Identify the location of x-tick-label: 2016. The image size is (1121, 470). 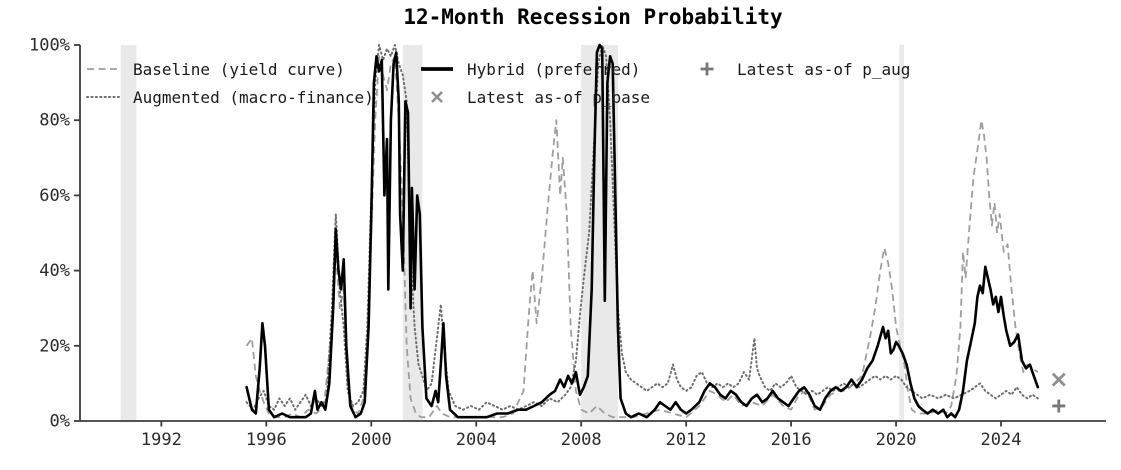
(791, 440).